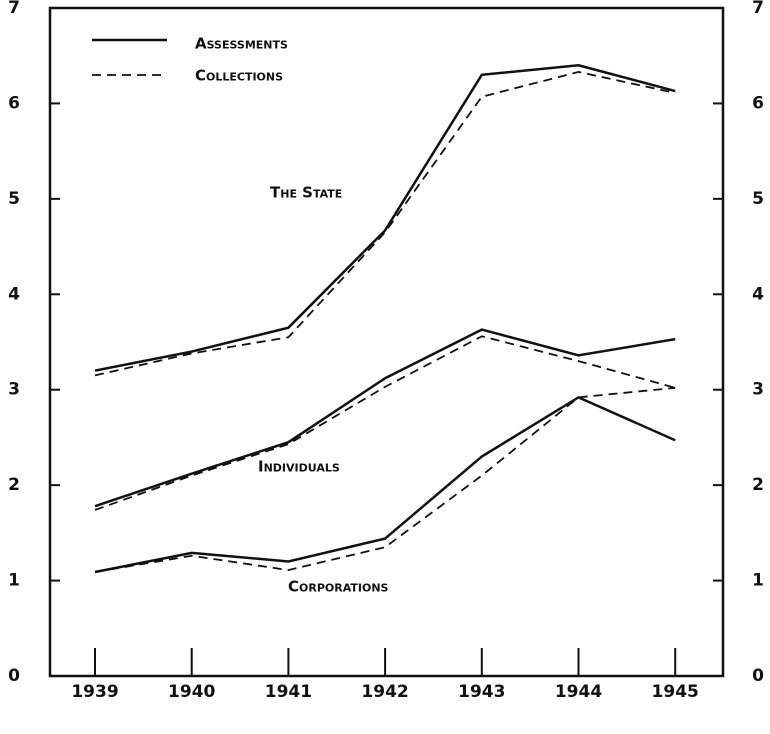 This screenshot has width=770, height=734. Describe the element at coordinates (239, 76) in the screenshot. I see `legend-label: Collections` at that location.